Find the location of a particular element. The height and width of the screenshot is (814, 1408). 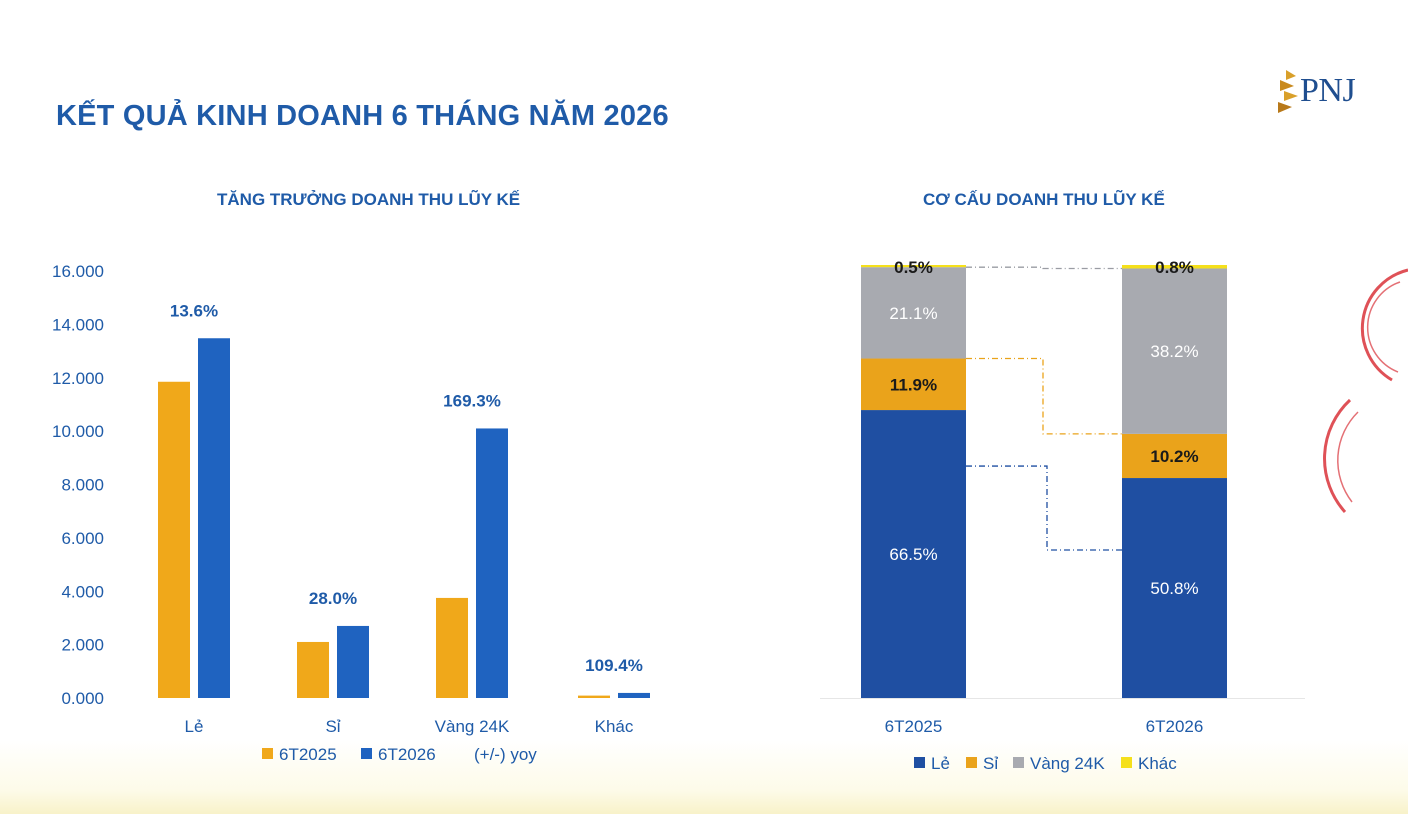

yoy-label: 169.3% is located at coordinates (472, 400).